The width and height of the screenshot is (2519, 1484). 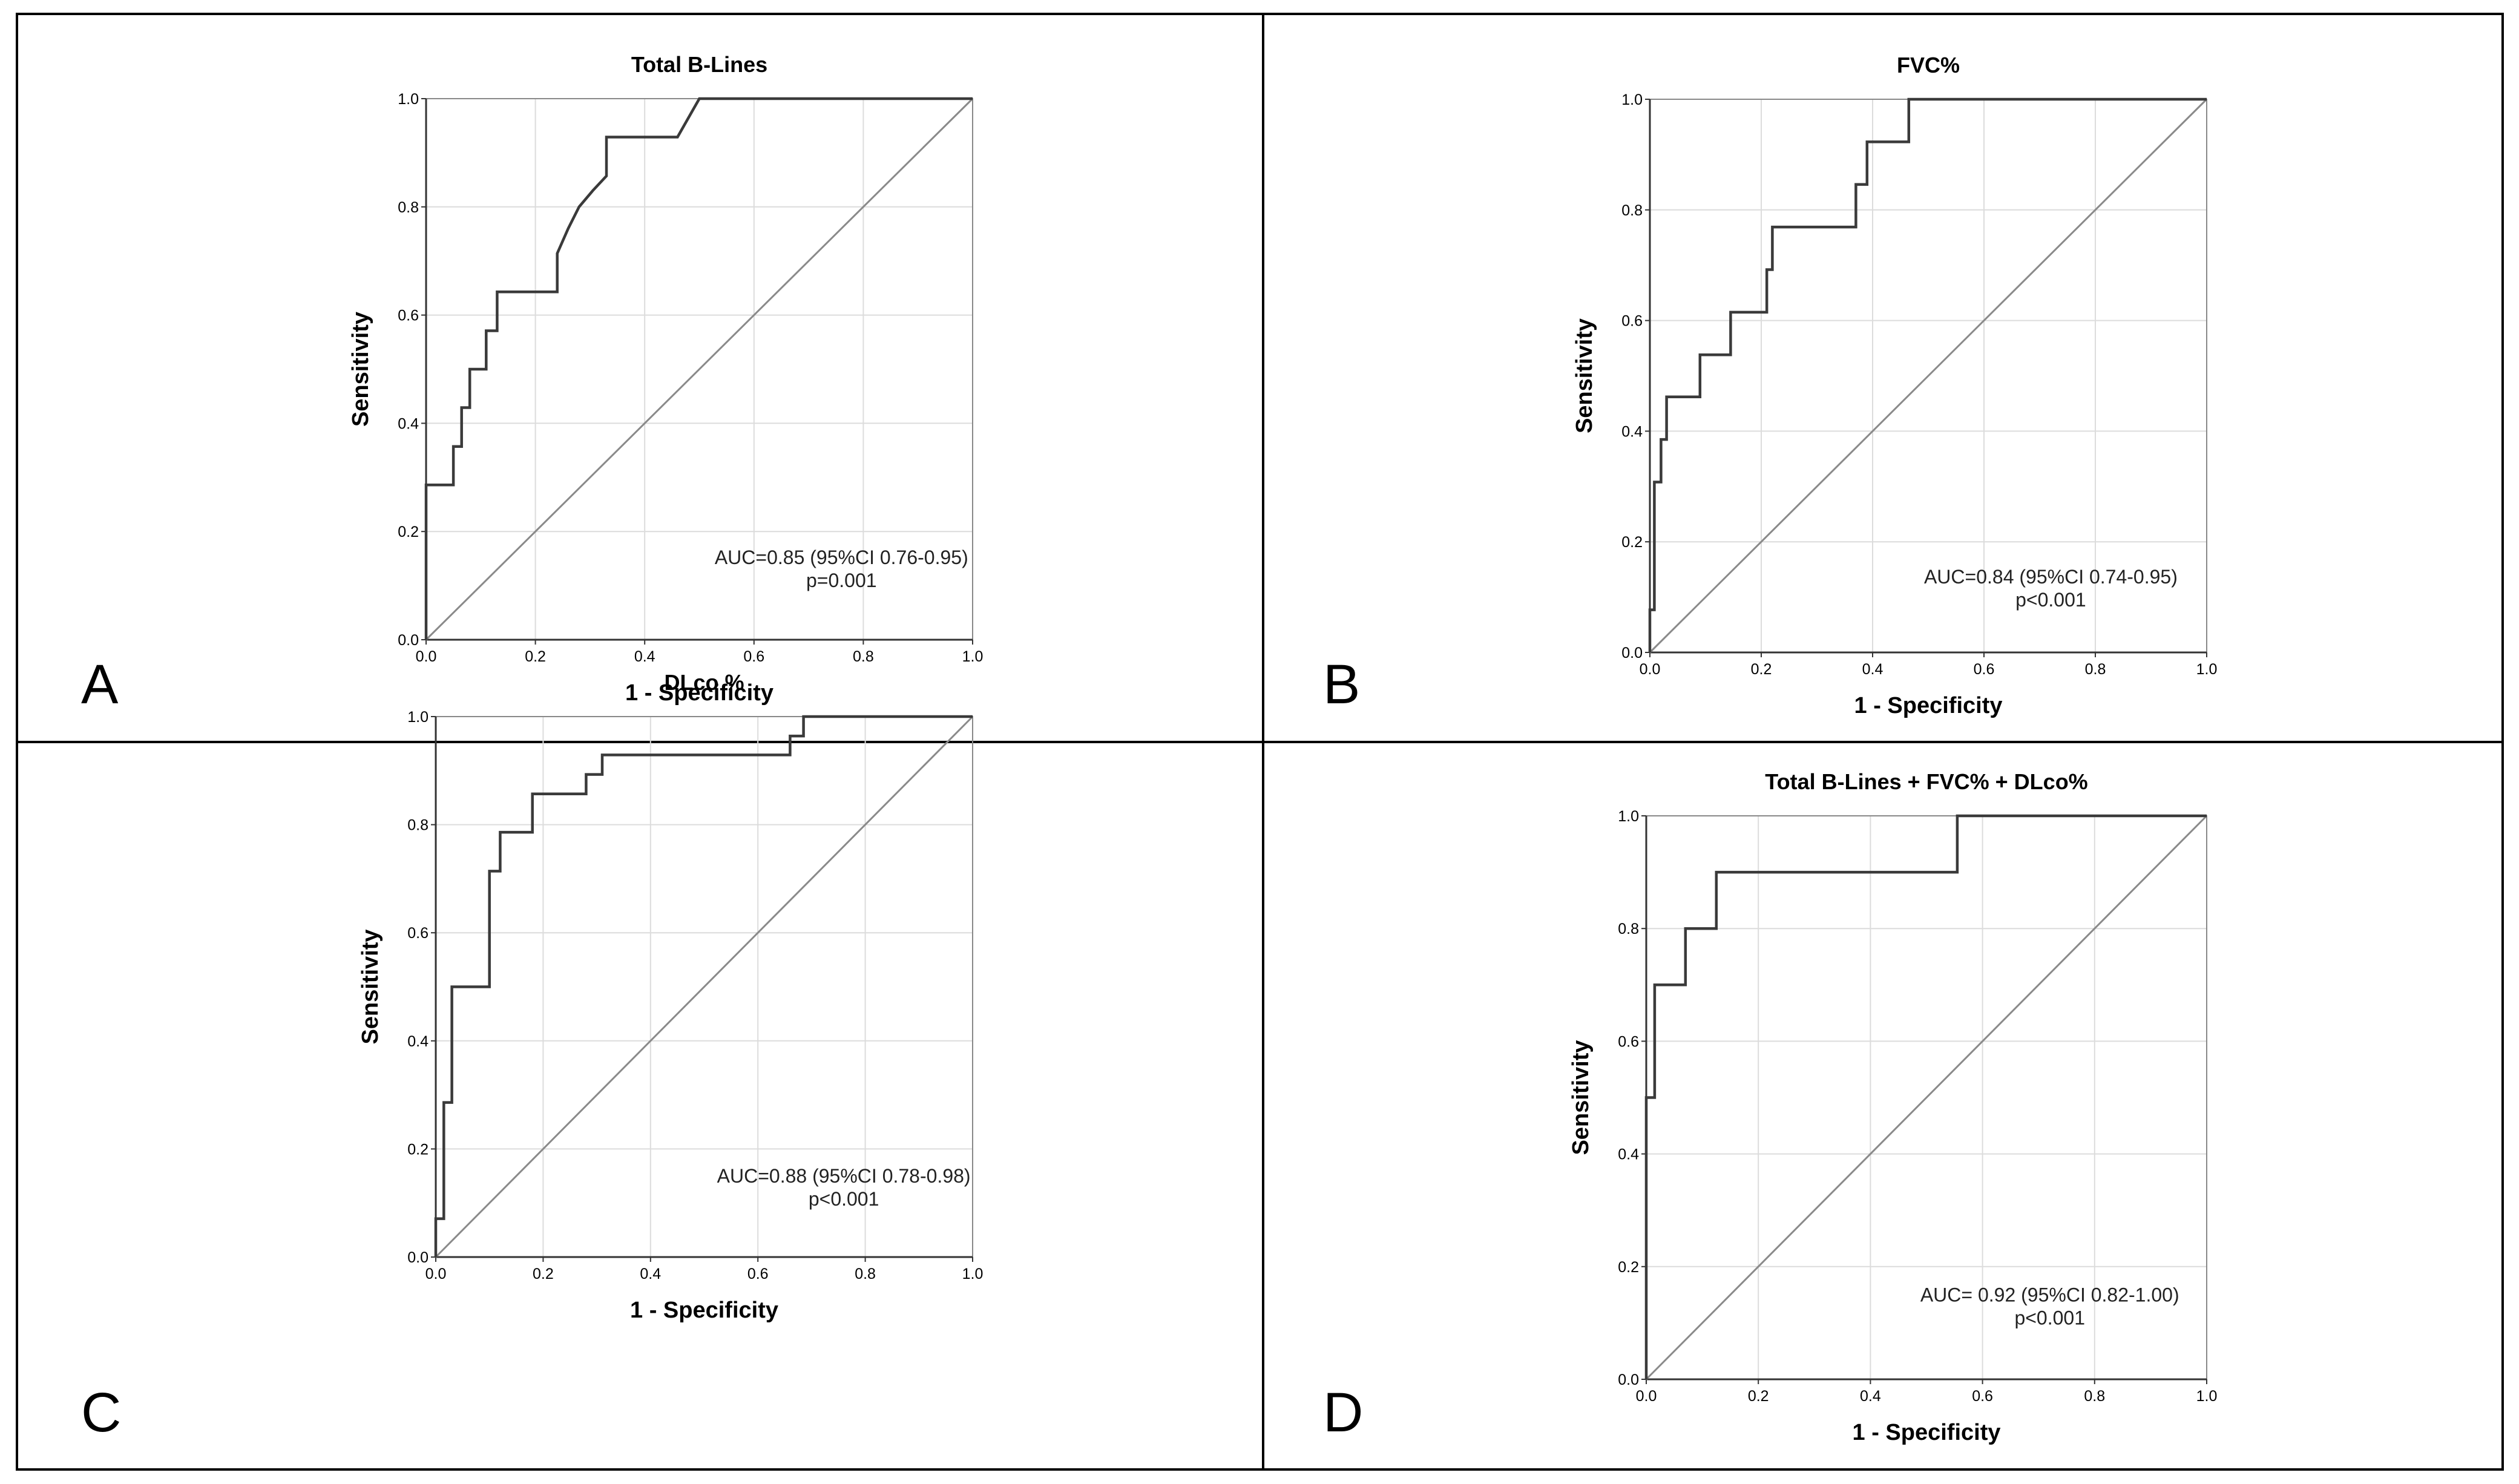 What do you see at coordinates (101, 1412) in the screenshot?
I see `panel-label: C` at bounding box center [101, 1412].